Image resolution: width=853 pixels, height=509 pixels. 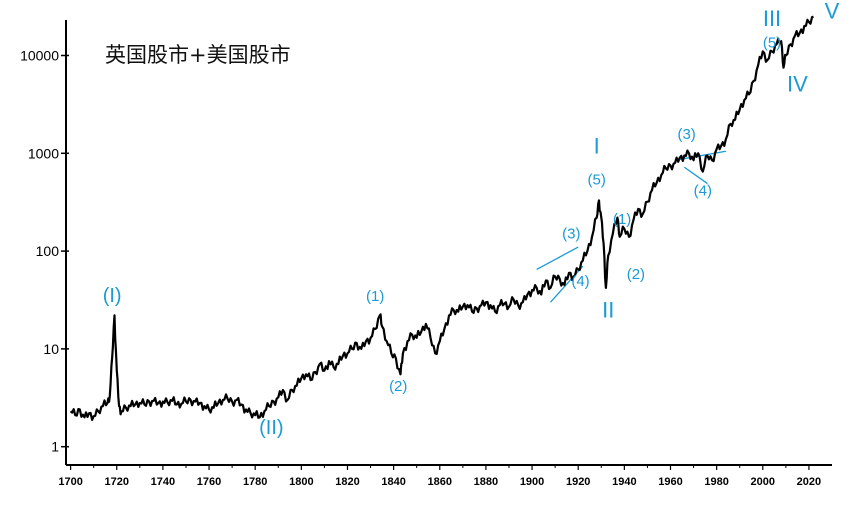 I want to click on x-tick-label: 1780, so click(x=255, y=482).